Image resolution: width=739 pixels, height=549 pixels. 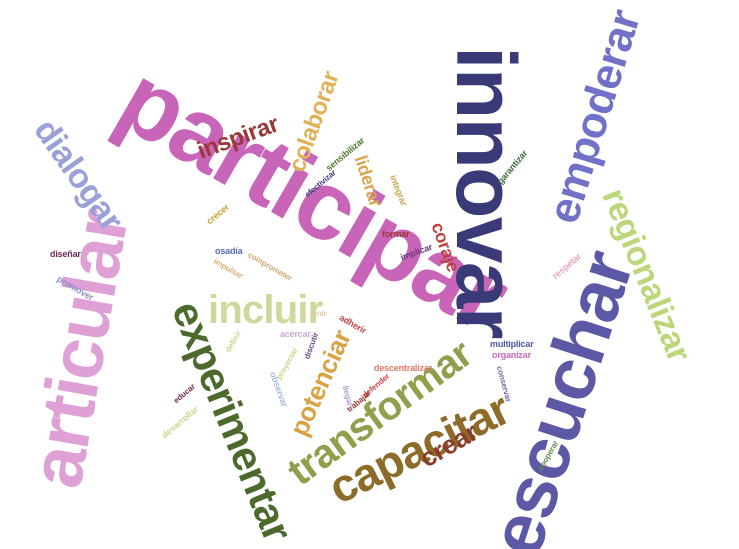 What do you see at coordinates (347, 395) in the screenshot?
I see `word: llegar` at bounding box center [347, 395].